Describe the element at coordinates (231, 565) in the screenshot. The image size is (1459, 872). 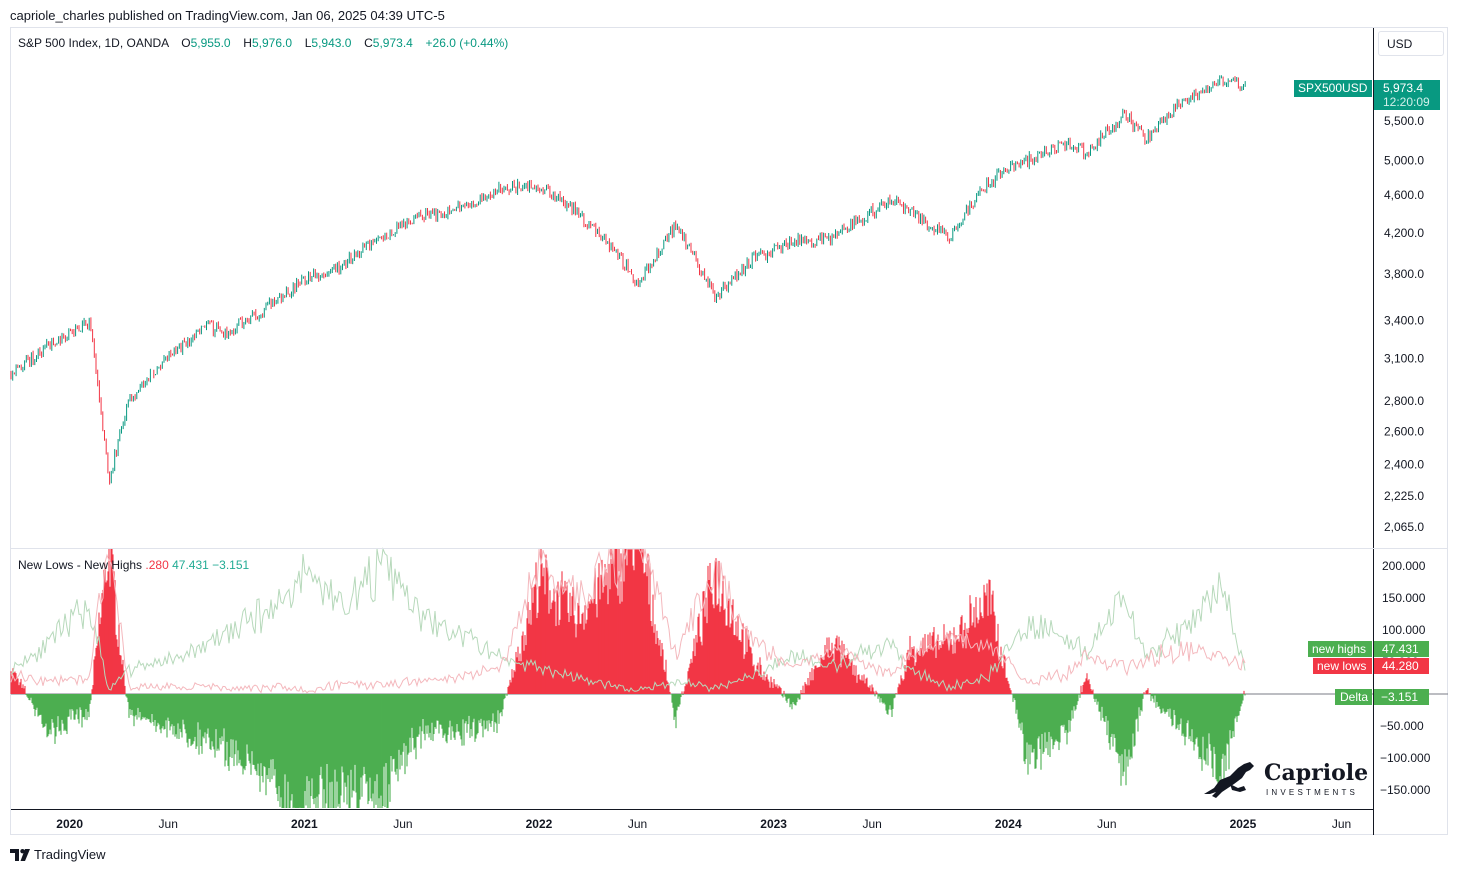
I see `delta-legend-value: −3.151` at that location.